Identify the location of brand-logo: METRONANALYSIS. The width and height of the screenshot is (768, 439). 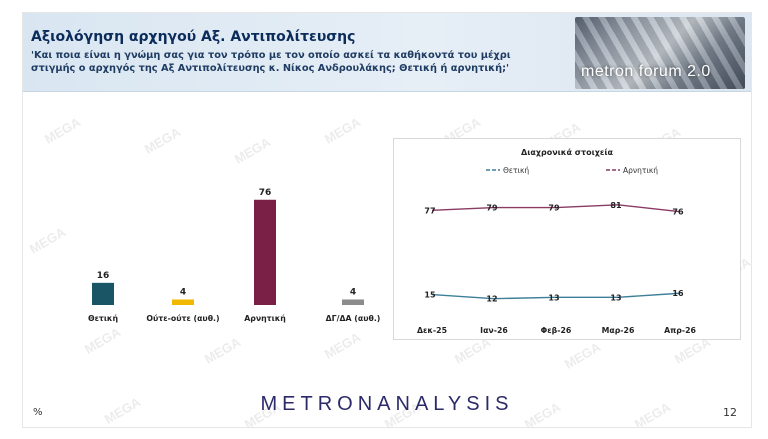
(387, 404).